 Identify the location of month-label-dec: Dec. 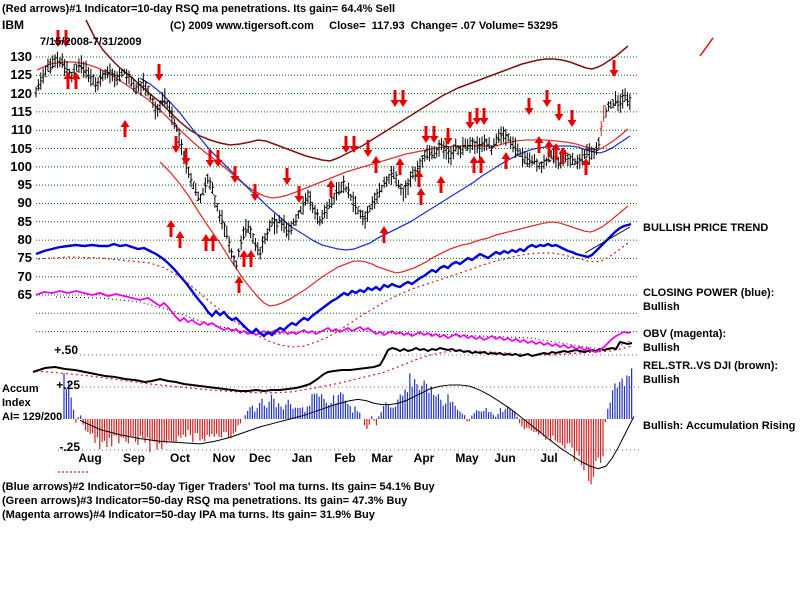
(260, 458).